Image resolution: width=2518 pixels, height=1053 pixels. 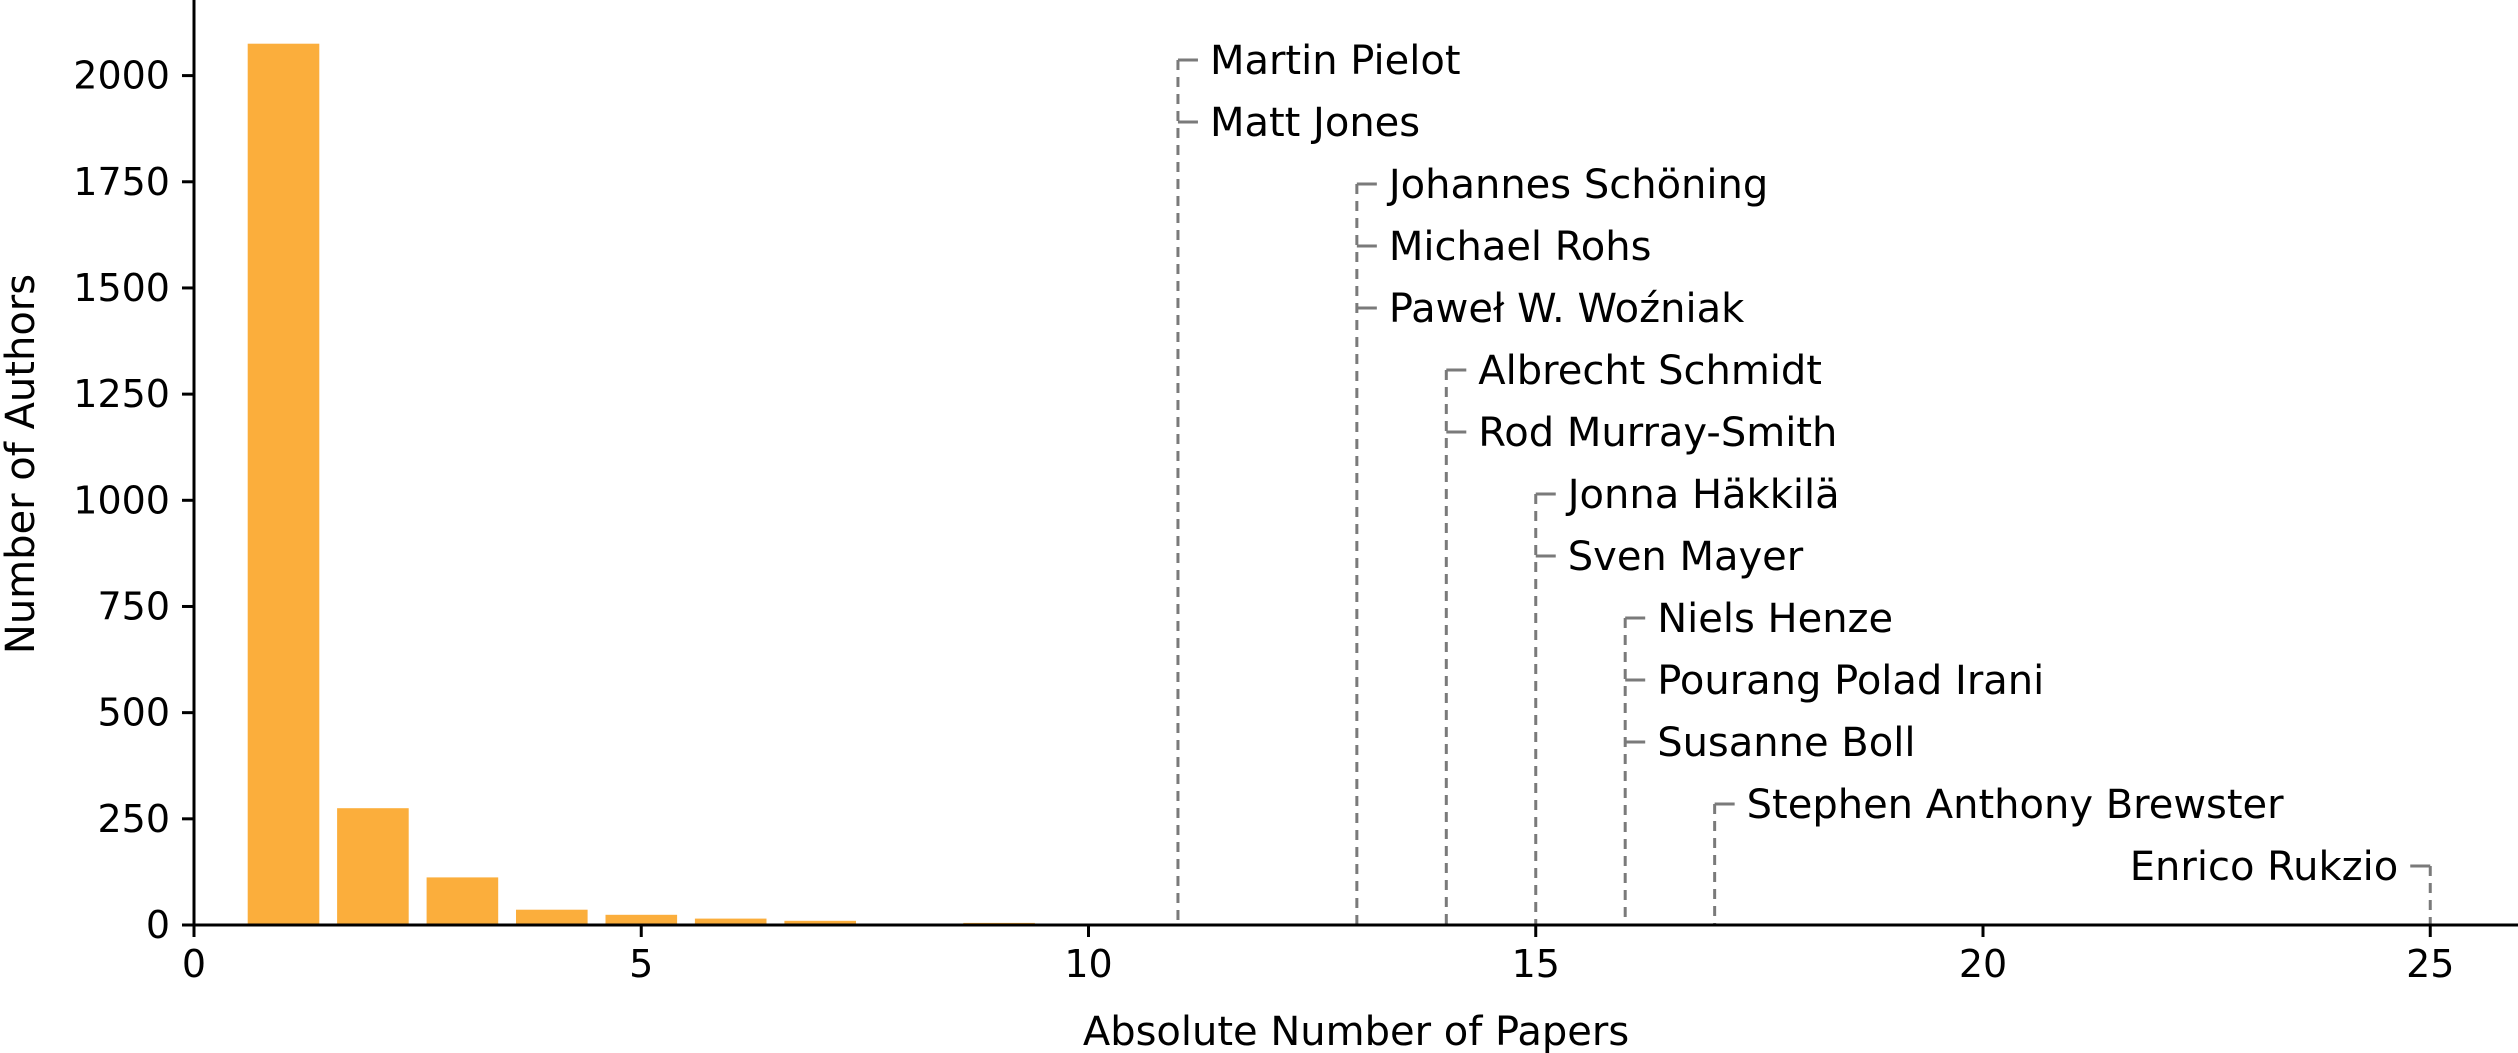 What do you see at coordinates (121, 76) in the screenshot?
I see `y-tick-label-2000: 2000` at bounding box center [121, 76].